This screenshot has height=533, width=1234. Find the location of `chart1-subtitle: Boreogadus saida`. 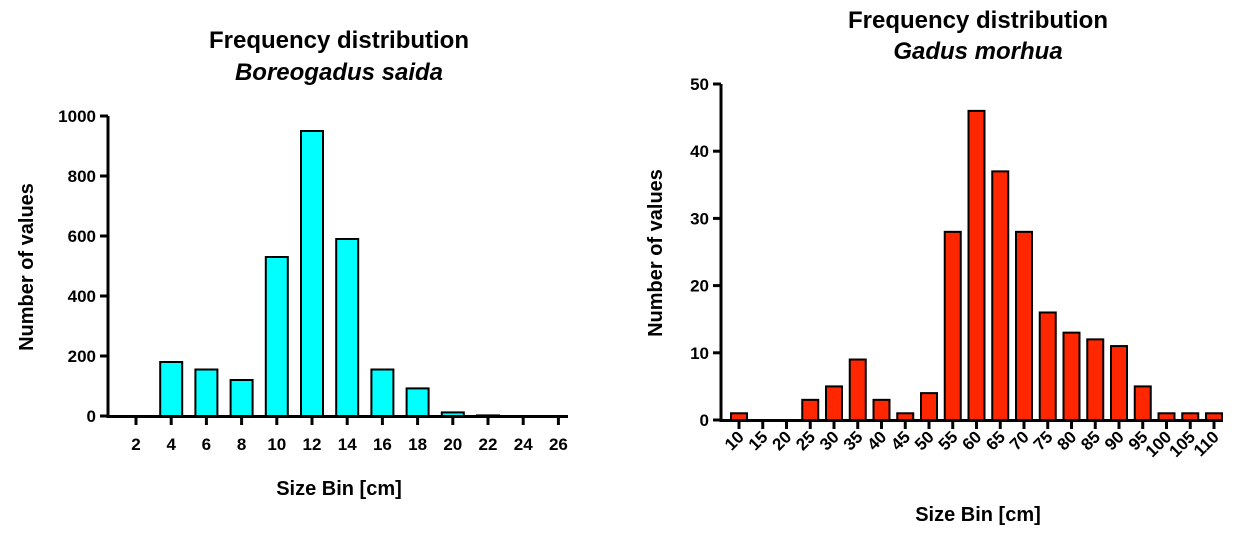

chart1-subtitle: Boreogadus saida is located at coordinates (339, 72).